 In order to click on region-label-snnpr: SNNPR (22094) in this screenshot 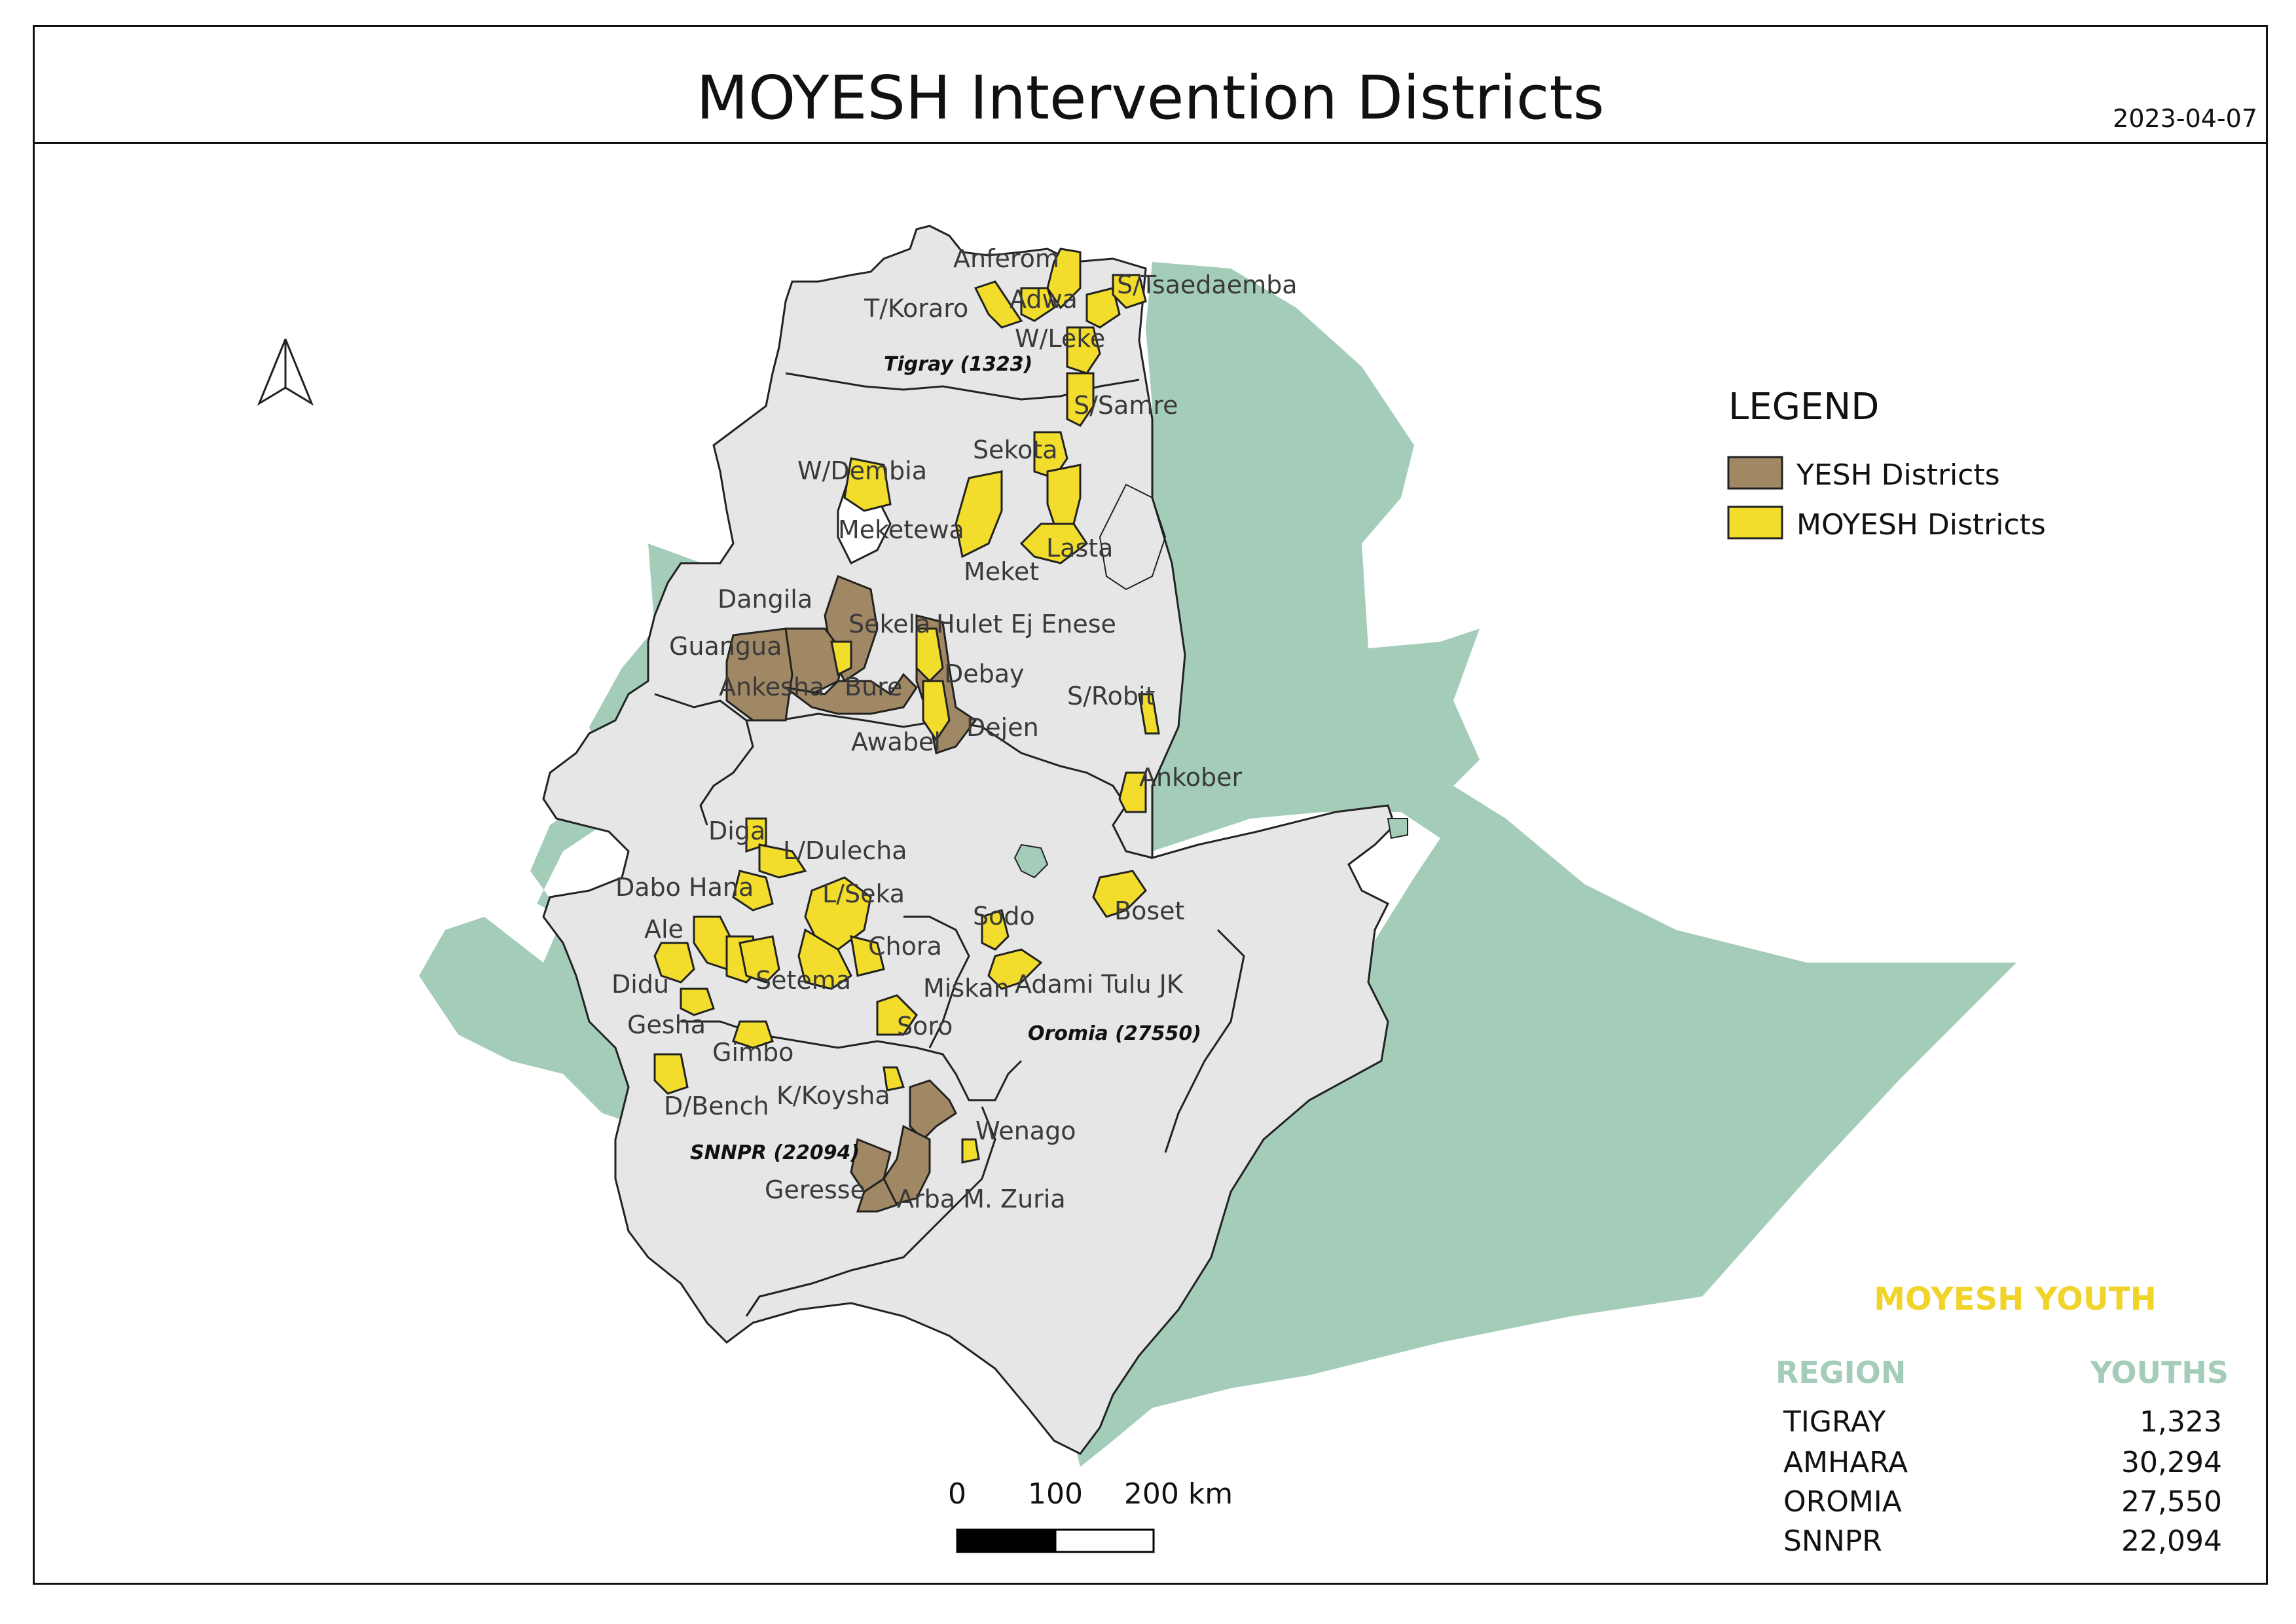, I will do `click(775, 1152)`.